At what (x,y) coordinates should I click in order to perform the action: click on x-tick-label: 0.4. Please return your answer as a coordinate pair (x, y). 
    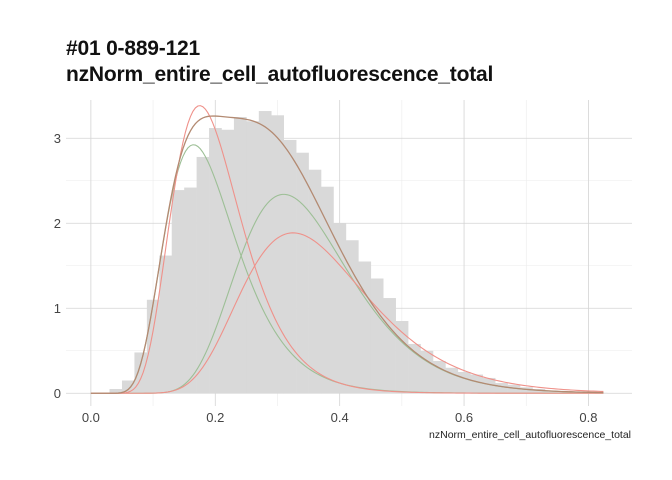
    Looking at the image, I should click on (340, 417).